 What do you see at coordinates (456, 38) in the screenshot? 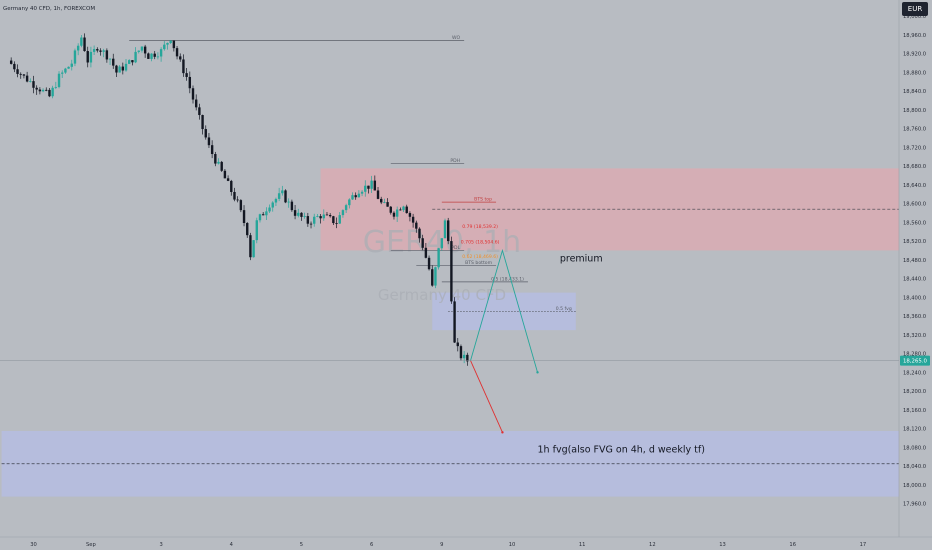
I see `wo-line-label: WO` at bounding box center [456, 38].